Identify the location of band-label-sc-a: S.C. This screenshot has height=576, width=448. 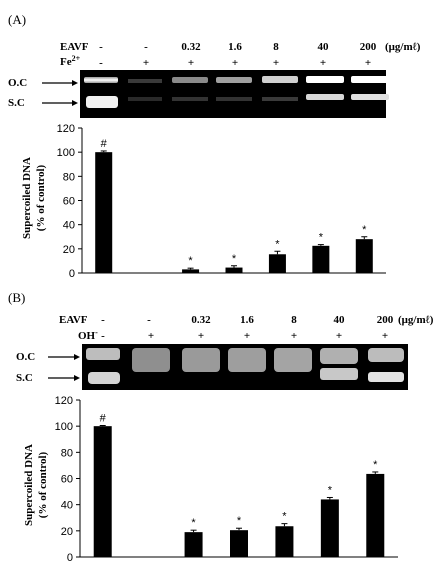
(16, 103).